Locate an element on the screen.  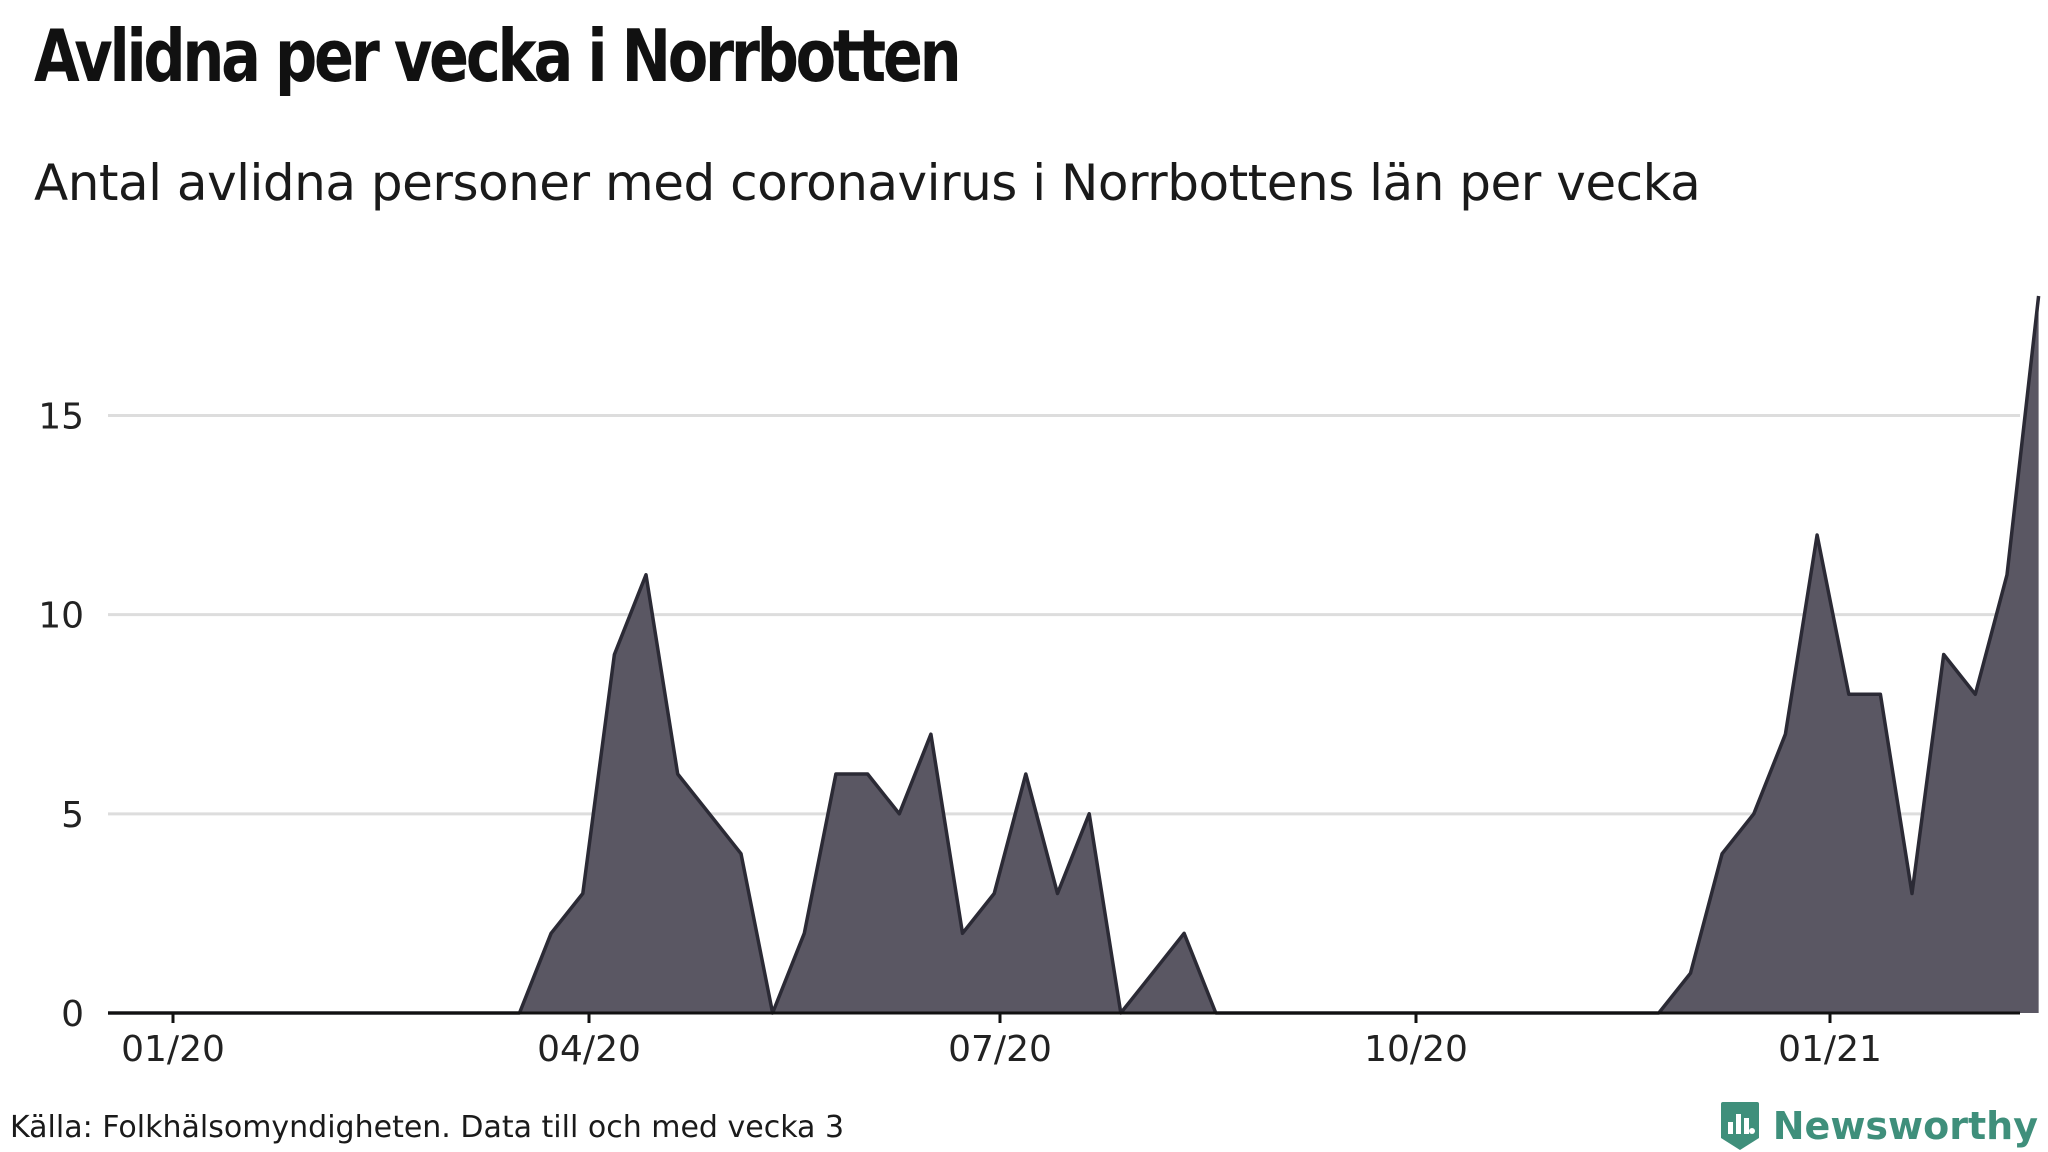
chart-title: Avlidna per vecka i Norrbotten is located at coordinates (498, 56).